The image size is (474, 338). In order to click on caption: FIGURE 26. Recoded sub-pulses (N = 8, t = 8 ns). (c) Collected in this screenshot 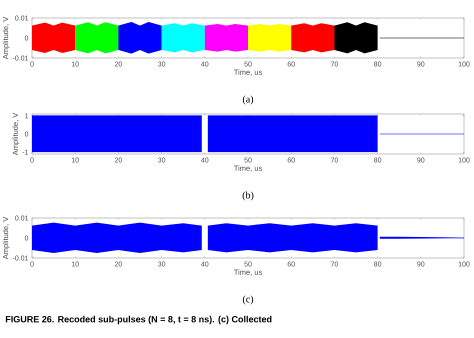, I will do `click(139, 320)`.